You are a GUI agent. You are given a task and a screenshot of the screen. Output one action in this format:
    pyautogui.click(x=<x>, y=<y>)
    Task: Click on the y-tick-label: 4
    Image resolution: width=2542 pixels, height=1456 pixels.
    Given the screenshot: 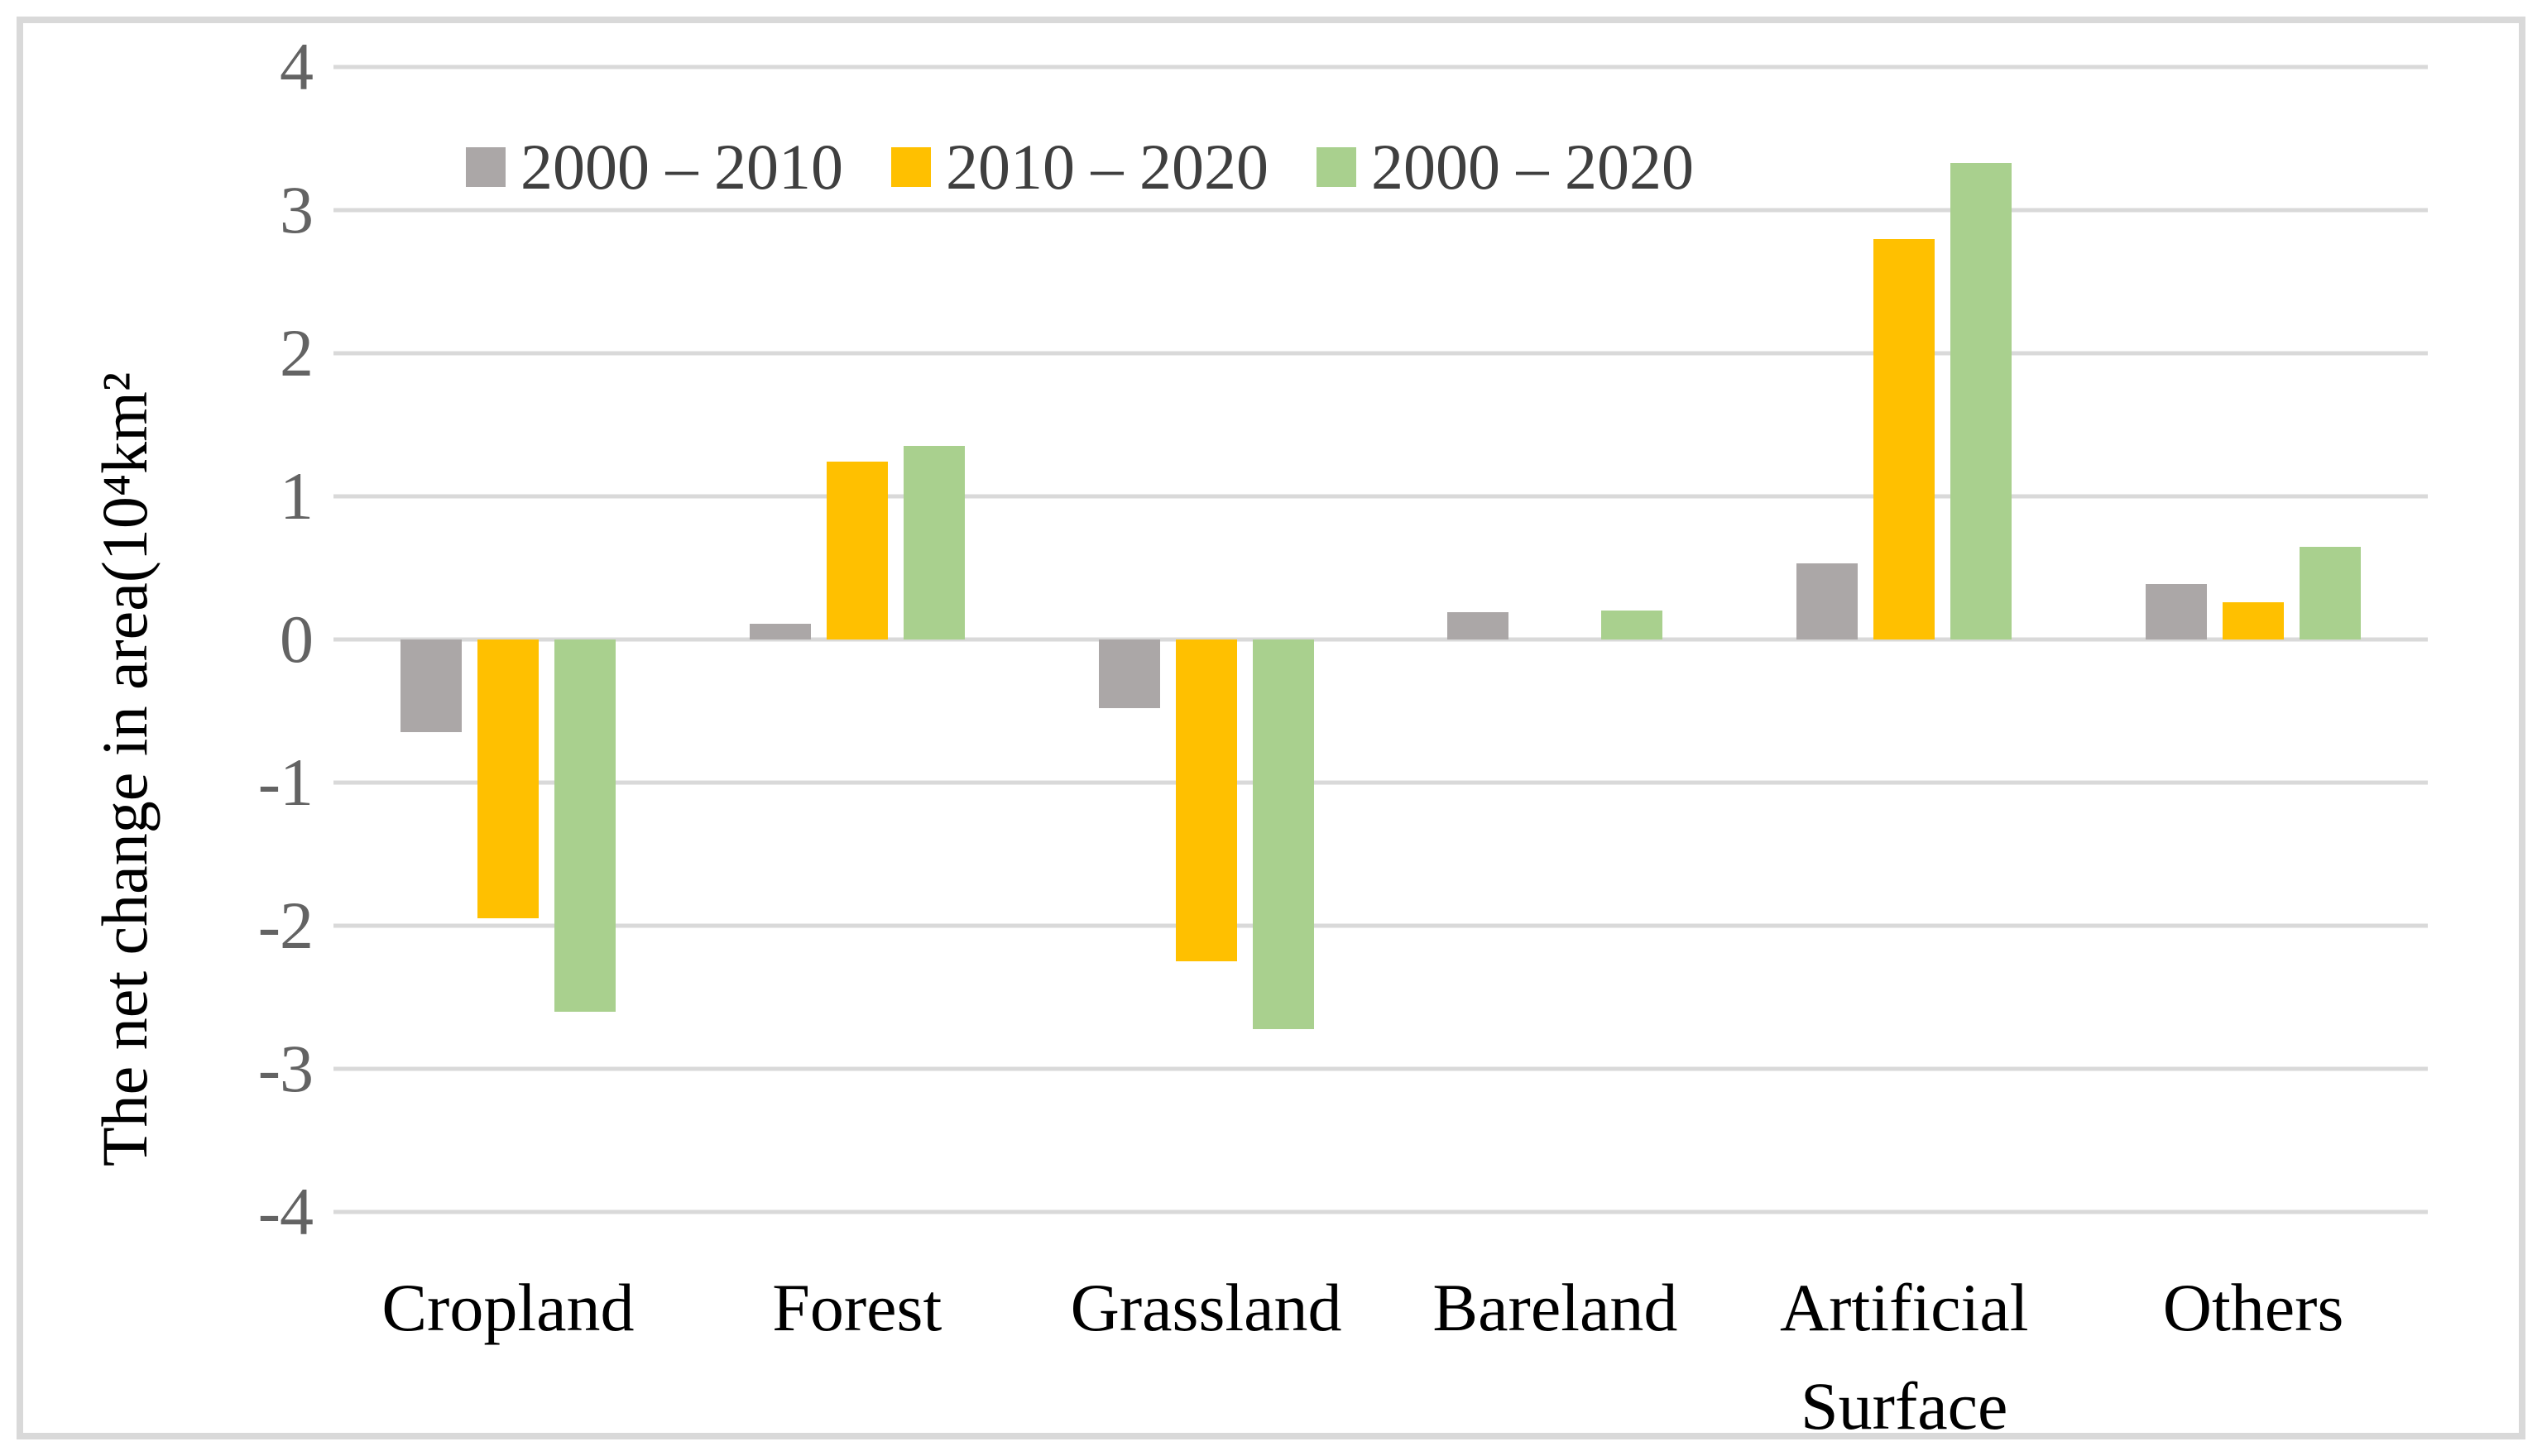 What is the action you would take?
    pyautogui.click(x=297, y=66)
    